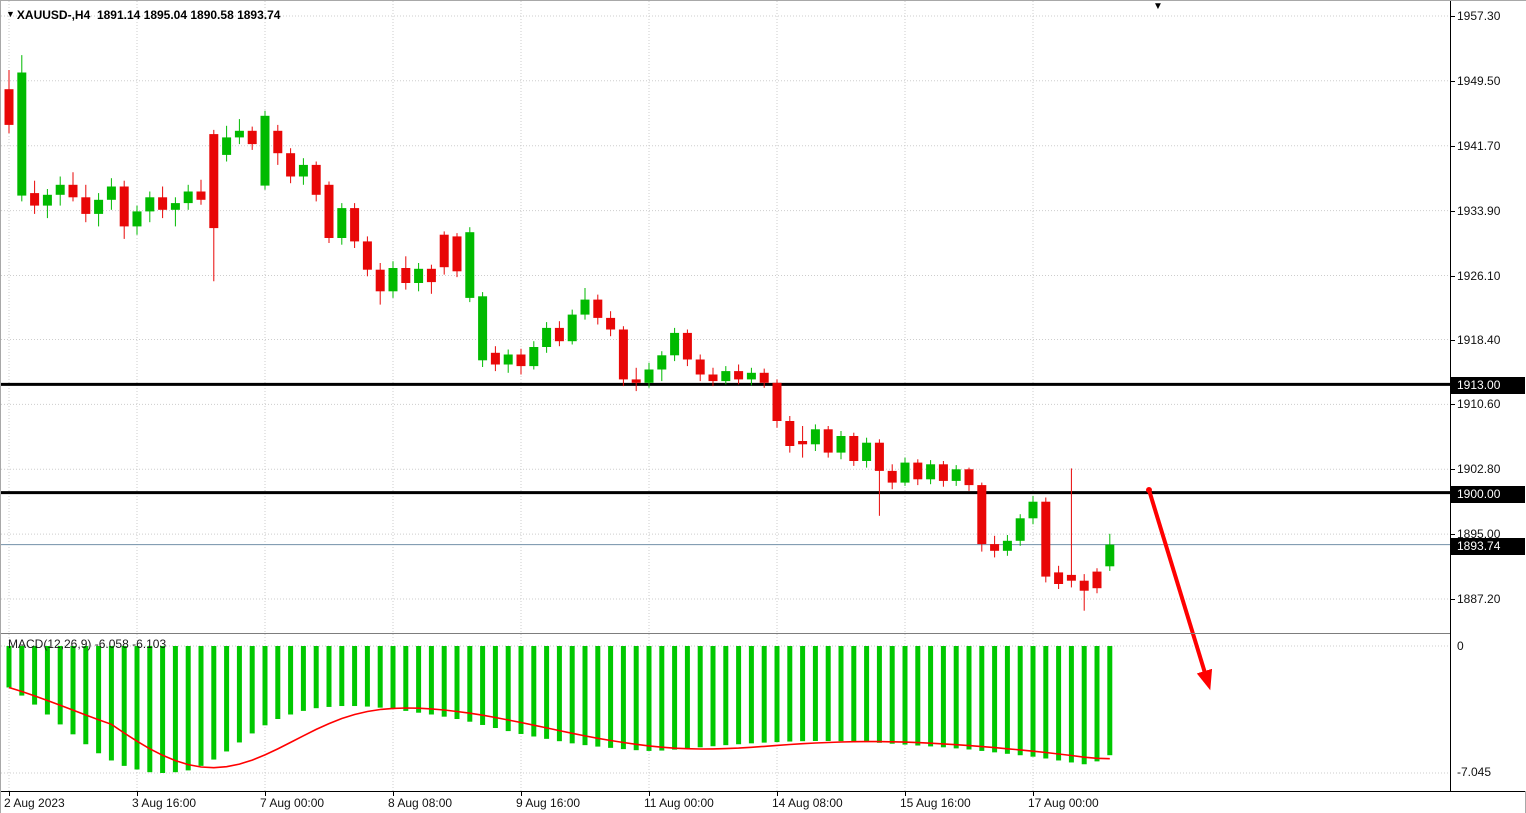 The width and height of the screenshot is (1526, 813). What do you see at coordinates (50, 644) in the screenshot?
I see `macd-name: MACD(12,26,9)` at bounding box center [50, 644].